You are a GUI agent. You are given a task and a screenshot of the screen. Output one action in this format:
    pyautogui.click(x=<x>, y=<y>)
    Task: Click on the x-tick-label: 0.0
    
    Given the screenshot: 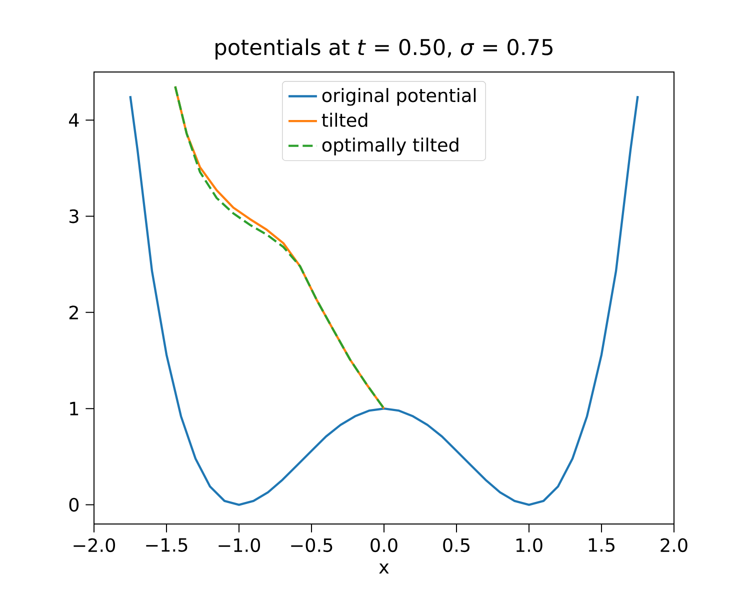 What is the action you would take?
    pyautogui.click(x=384, y=545)
    